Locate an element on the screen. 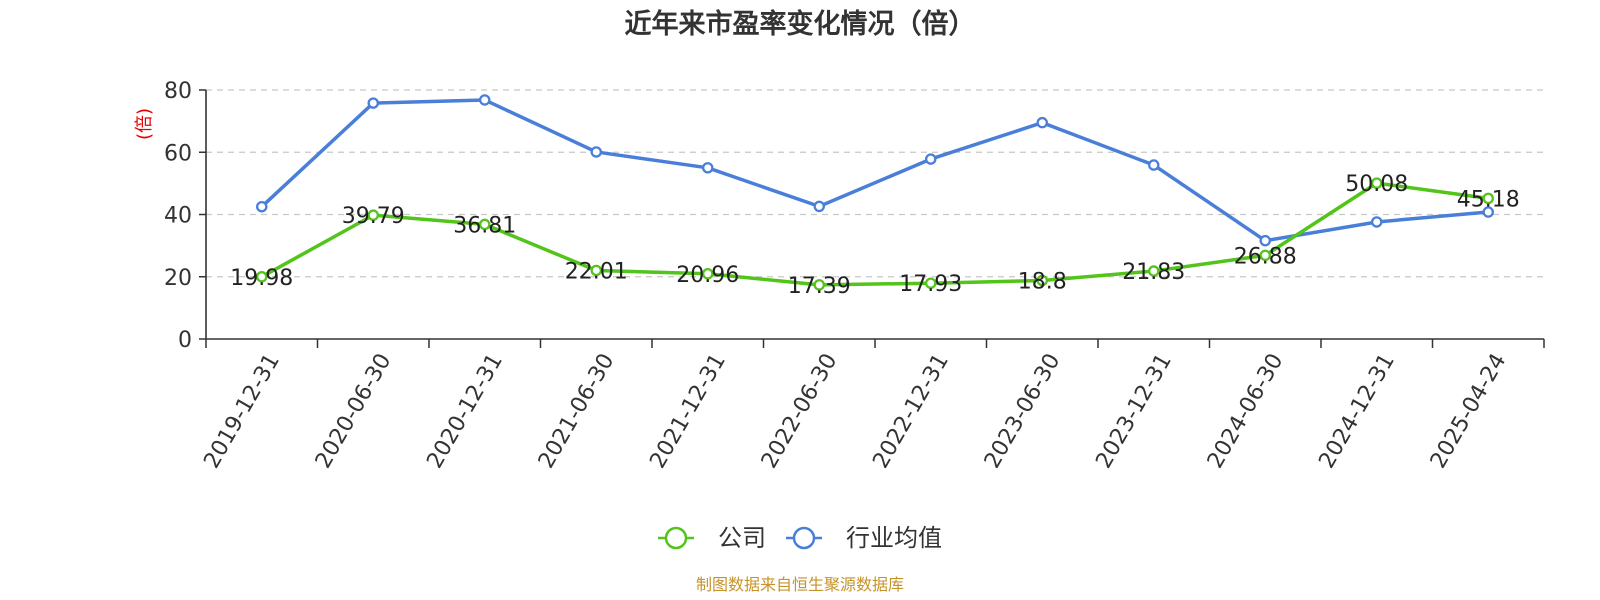 The width and height of the screenshot is (1600, 600). company-data-label: 18.8 is located at coordinates (1042, 281).